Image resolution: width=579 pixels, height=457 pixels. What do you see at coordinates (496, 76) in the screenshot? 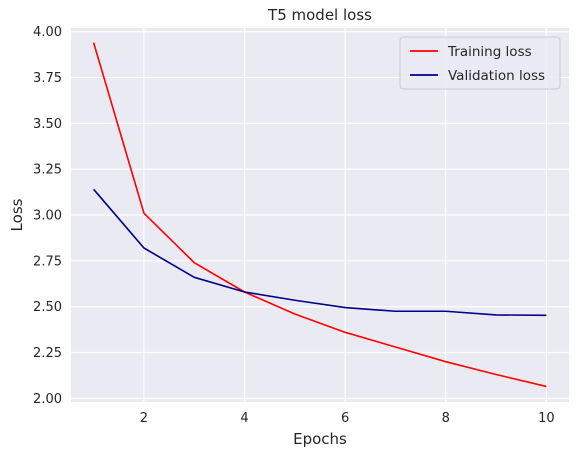
I see `legend-label-validation-loss: Validation loss` at bounding box center [496, 76].